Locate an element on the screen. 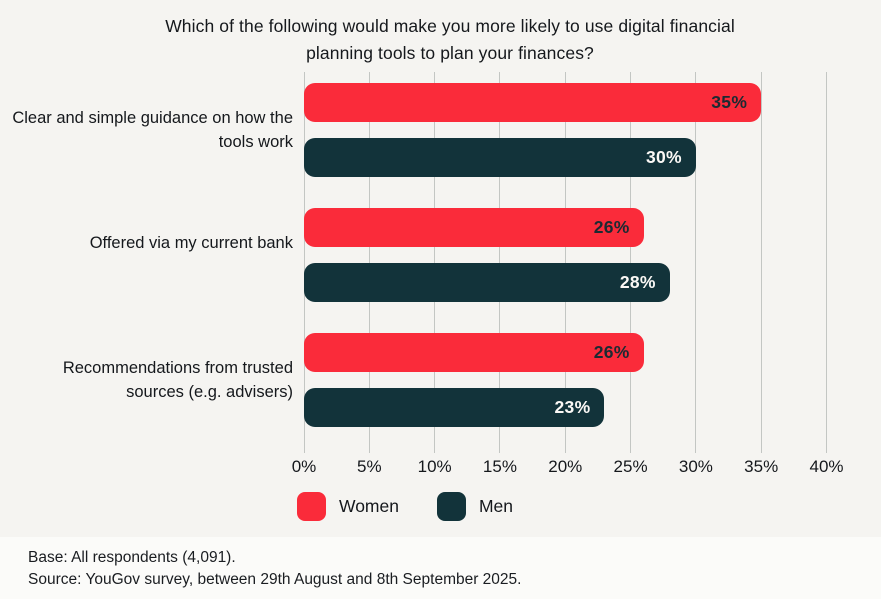 This screenshot has height=599, width=881. legend-swatch-men is located at coordinates (451, 506).